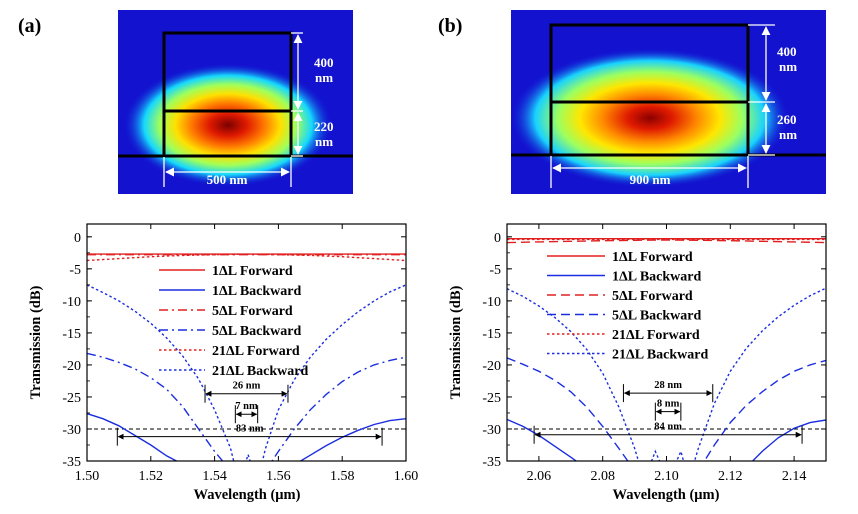 Image resolution: width=858 pixels, height=514 pixels. I want to click on annotation-label: 83 nm, so click(250, 429).